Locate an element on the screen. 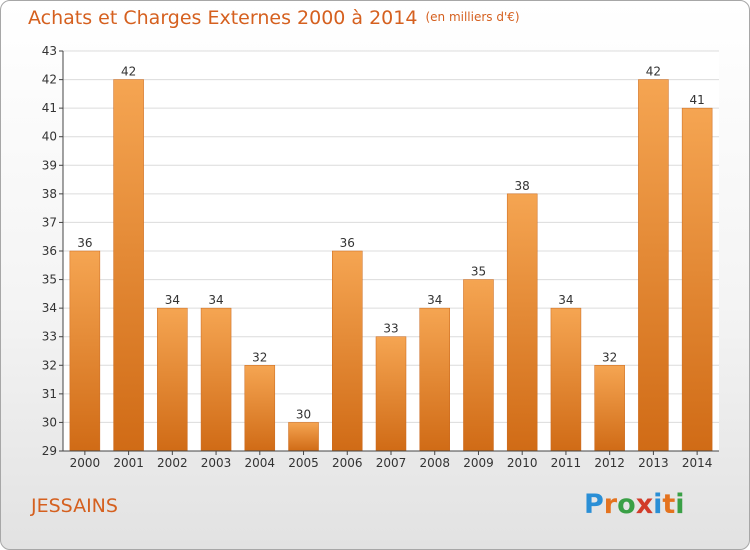  x-tick-label: 2003 is located at coordinates (216, 463).